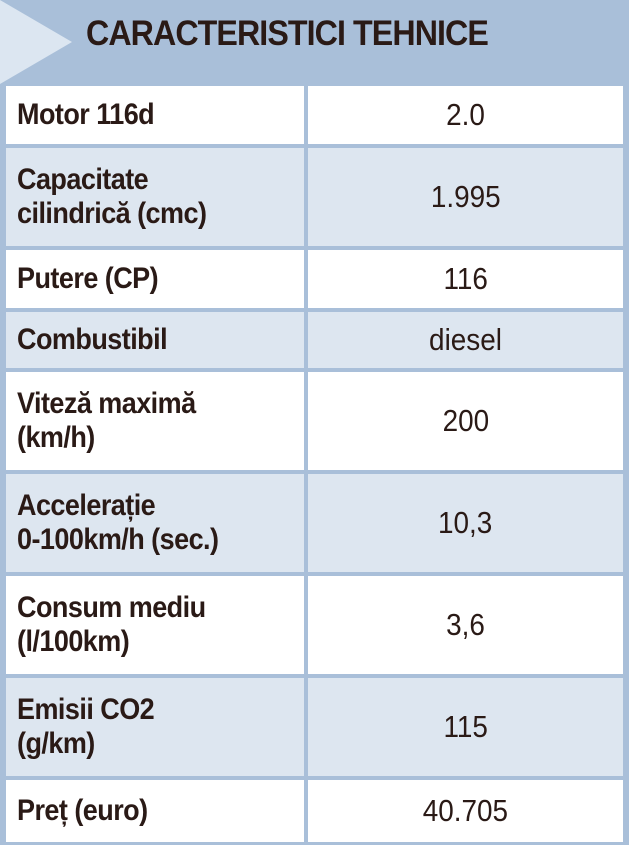 The image size is (629, 845). What do you see at coordinates (287, 33) in the screenshot?
I see `table-title: CARACTERISTICI TEHNICE` at bounding box center [287, 33].